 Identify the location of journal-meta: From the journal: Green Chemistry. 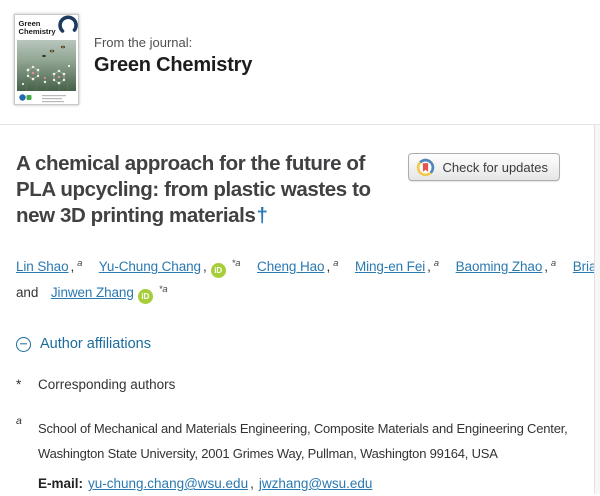
(173, 69).